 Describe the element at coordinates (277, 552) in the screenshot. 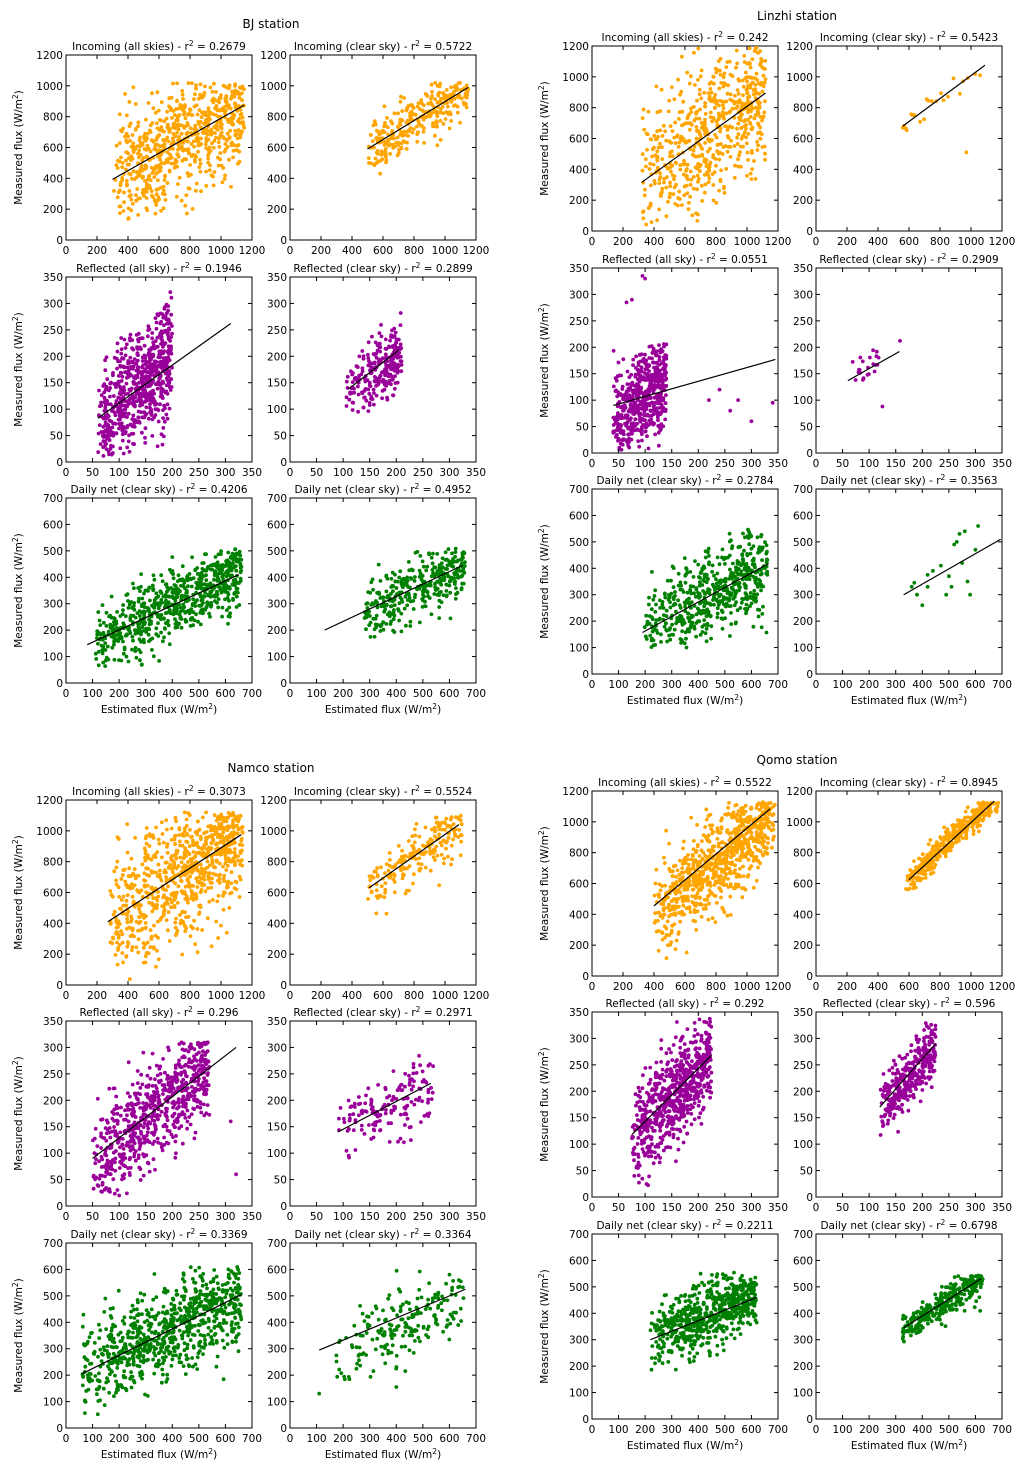

I see `y-tick-label: 500` at that location.